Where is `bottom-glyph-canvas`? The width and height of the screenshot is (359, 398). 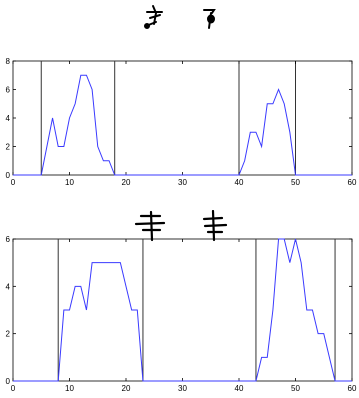
bottom-glyph-canvas is located at coordinates (181, 226).